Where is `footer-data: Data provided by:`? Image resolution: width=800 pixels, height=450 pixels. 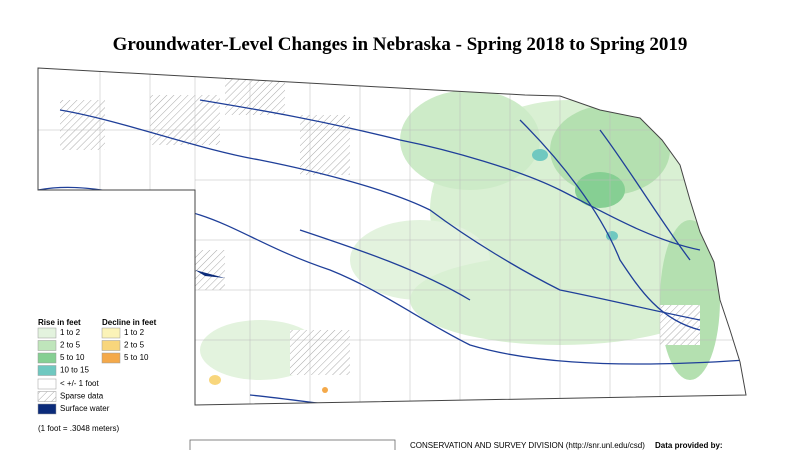 footer-data: Data provided by: is located at coordinates (689, 445).